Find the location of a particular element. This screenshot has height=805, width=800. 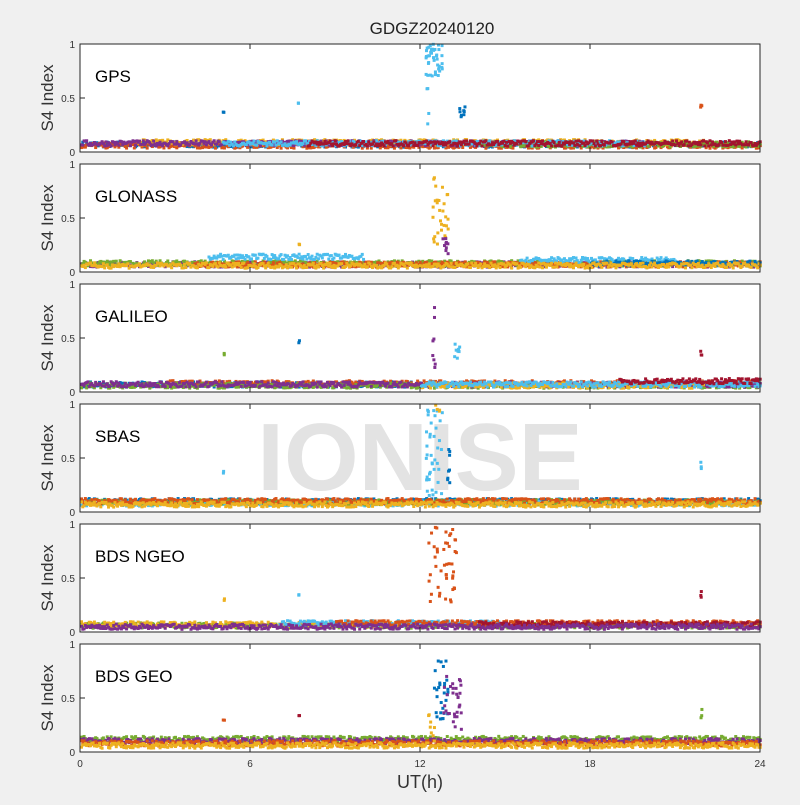

axes-background is located at coordinates (420, 218).